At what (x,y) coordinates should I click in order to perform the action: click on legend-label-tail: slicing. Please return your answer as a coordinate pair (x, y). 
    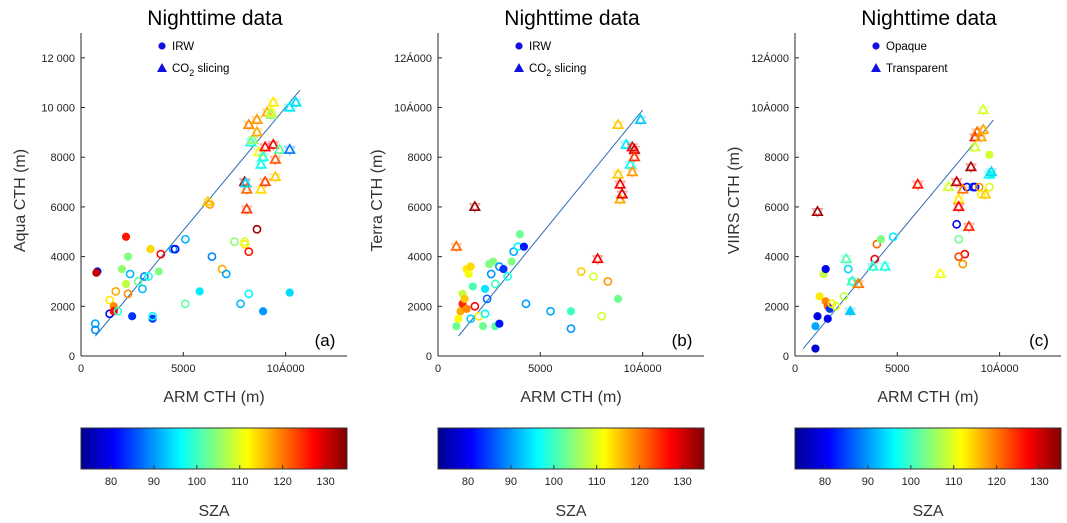
    Looking at the image, I should click on (211, 69).